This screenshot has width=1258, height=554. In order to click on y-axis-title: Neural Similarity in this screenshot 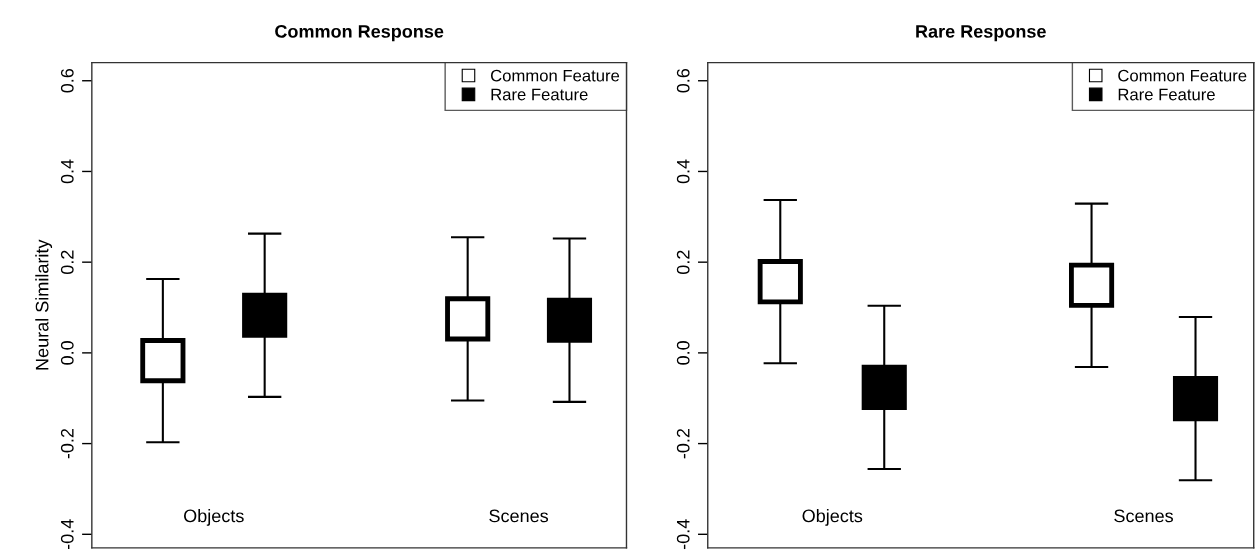, I will do `click(44, 304)`.